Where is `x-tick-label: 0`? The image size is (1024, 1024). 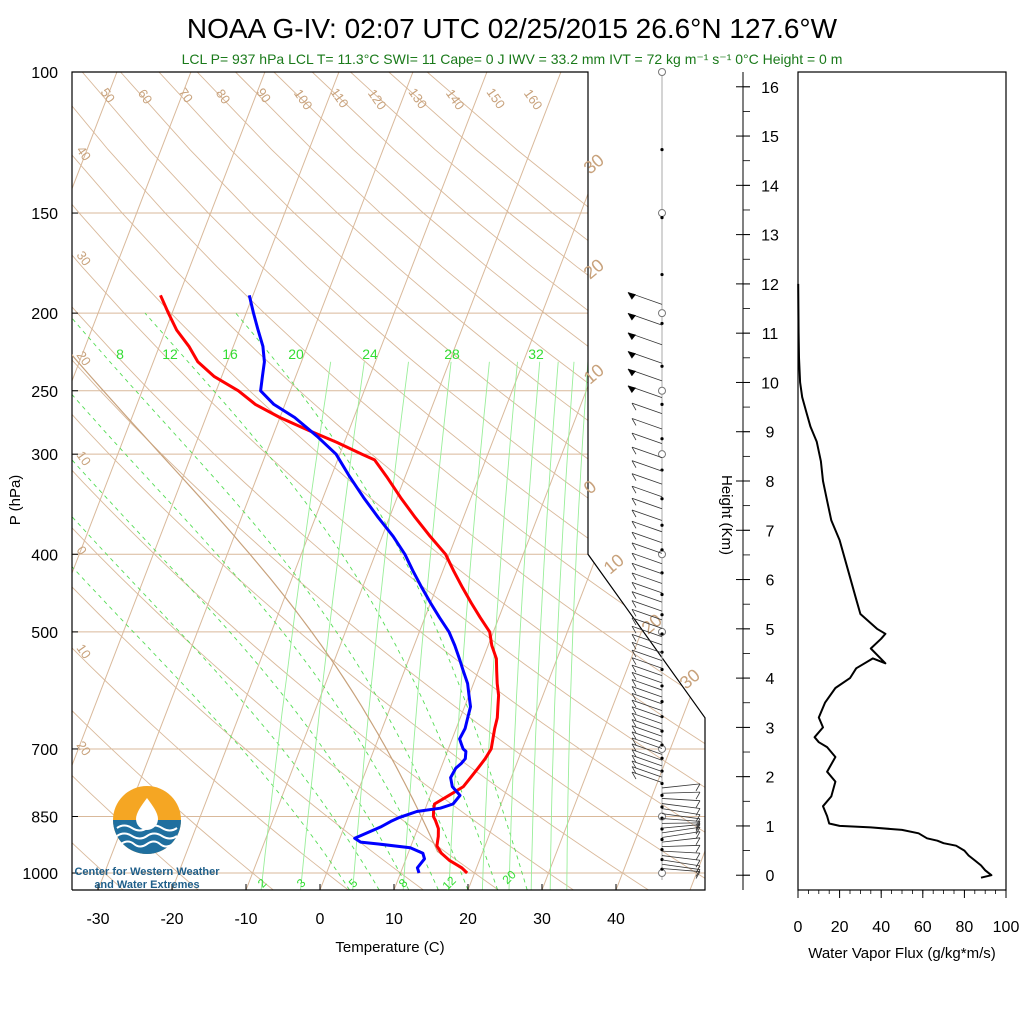
x-tick-label: 0 is located at coordinates (320, 919).